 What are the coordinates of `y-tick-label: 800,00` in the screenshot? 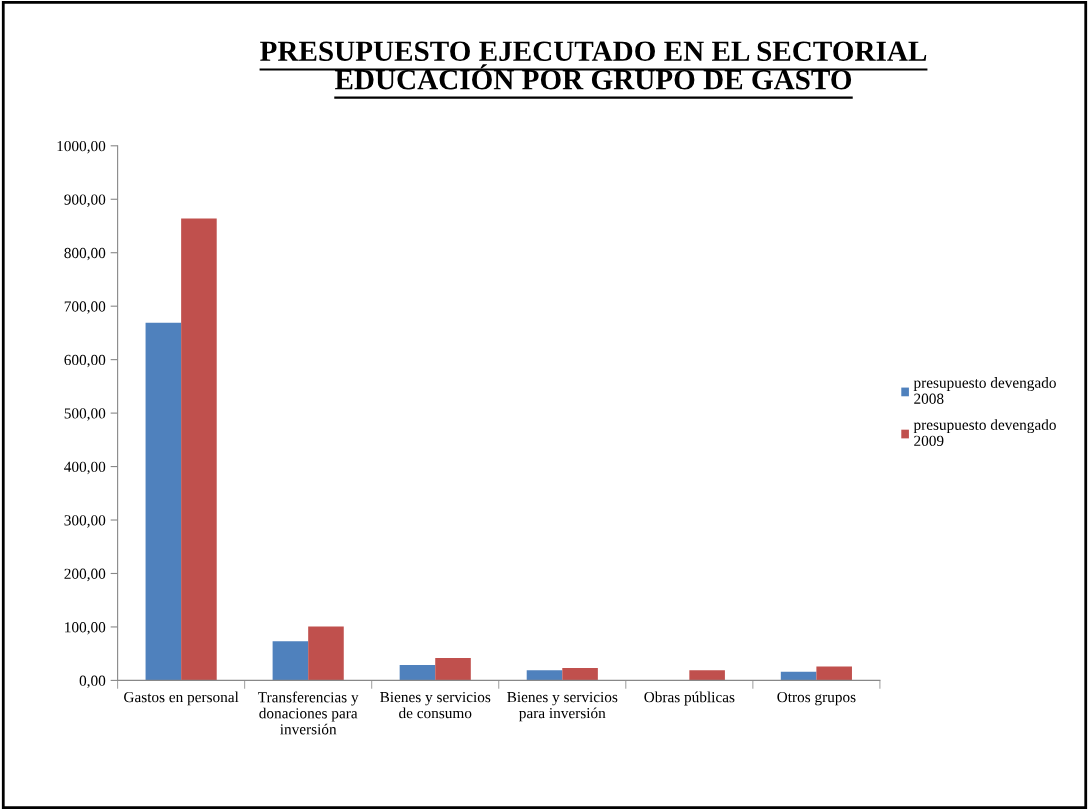 It's located at (85, 254).